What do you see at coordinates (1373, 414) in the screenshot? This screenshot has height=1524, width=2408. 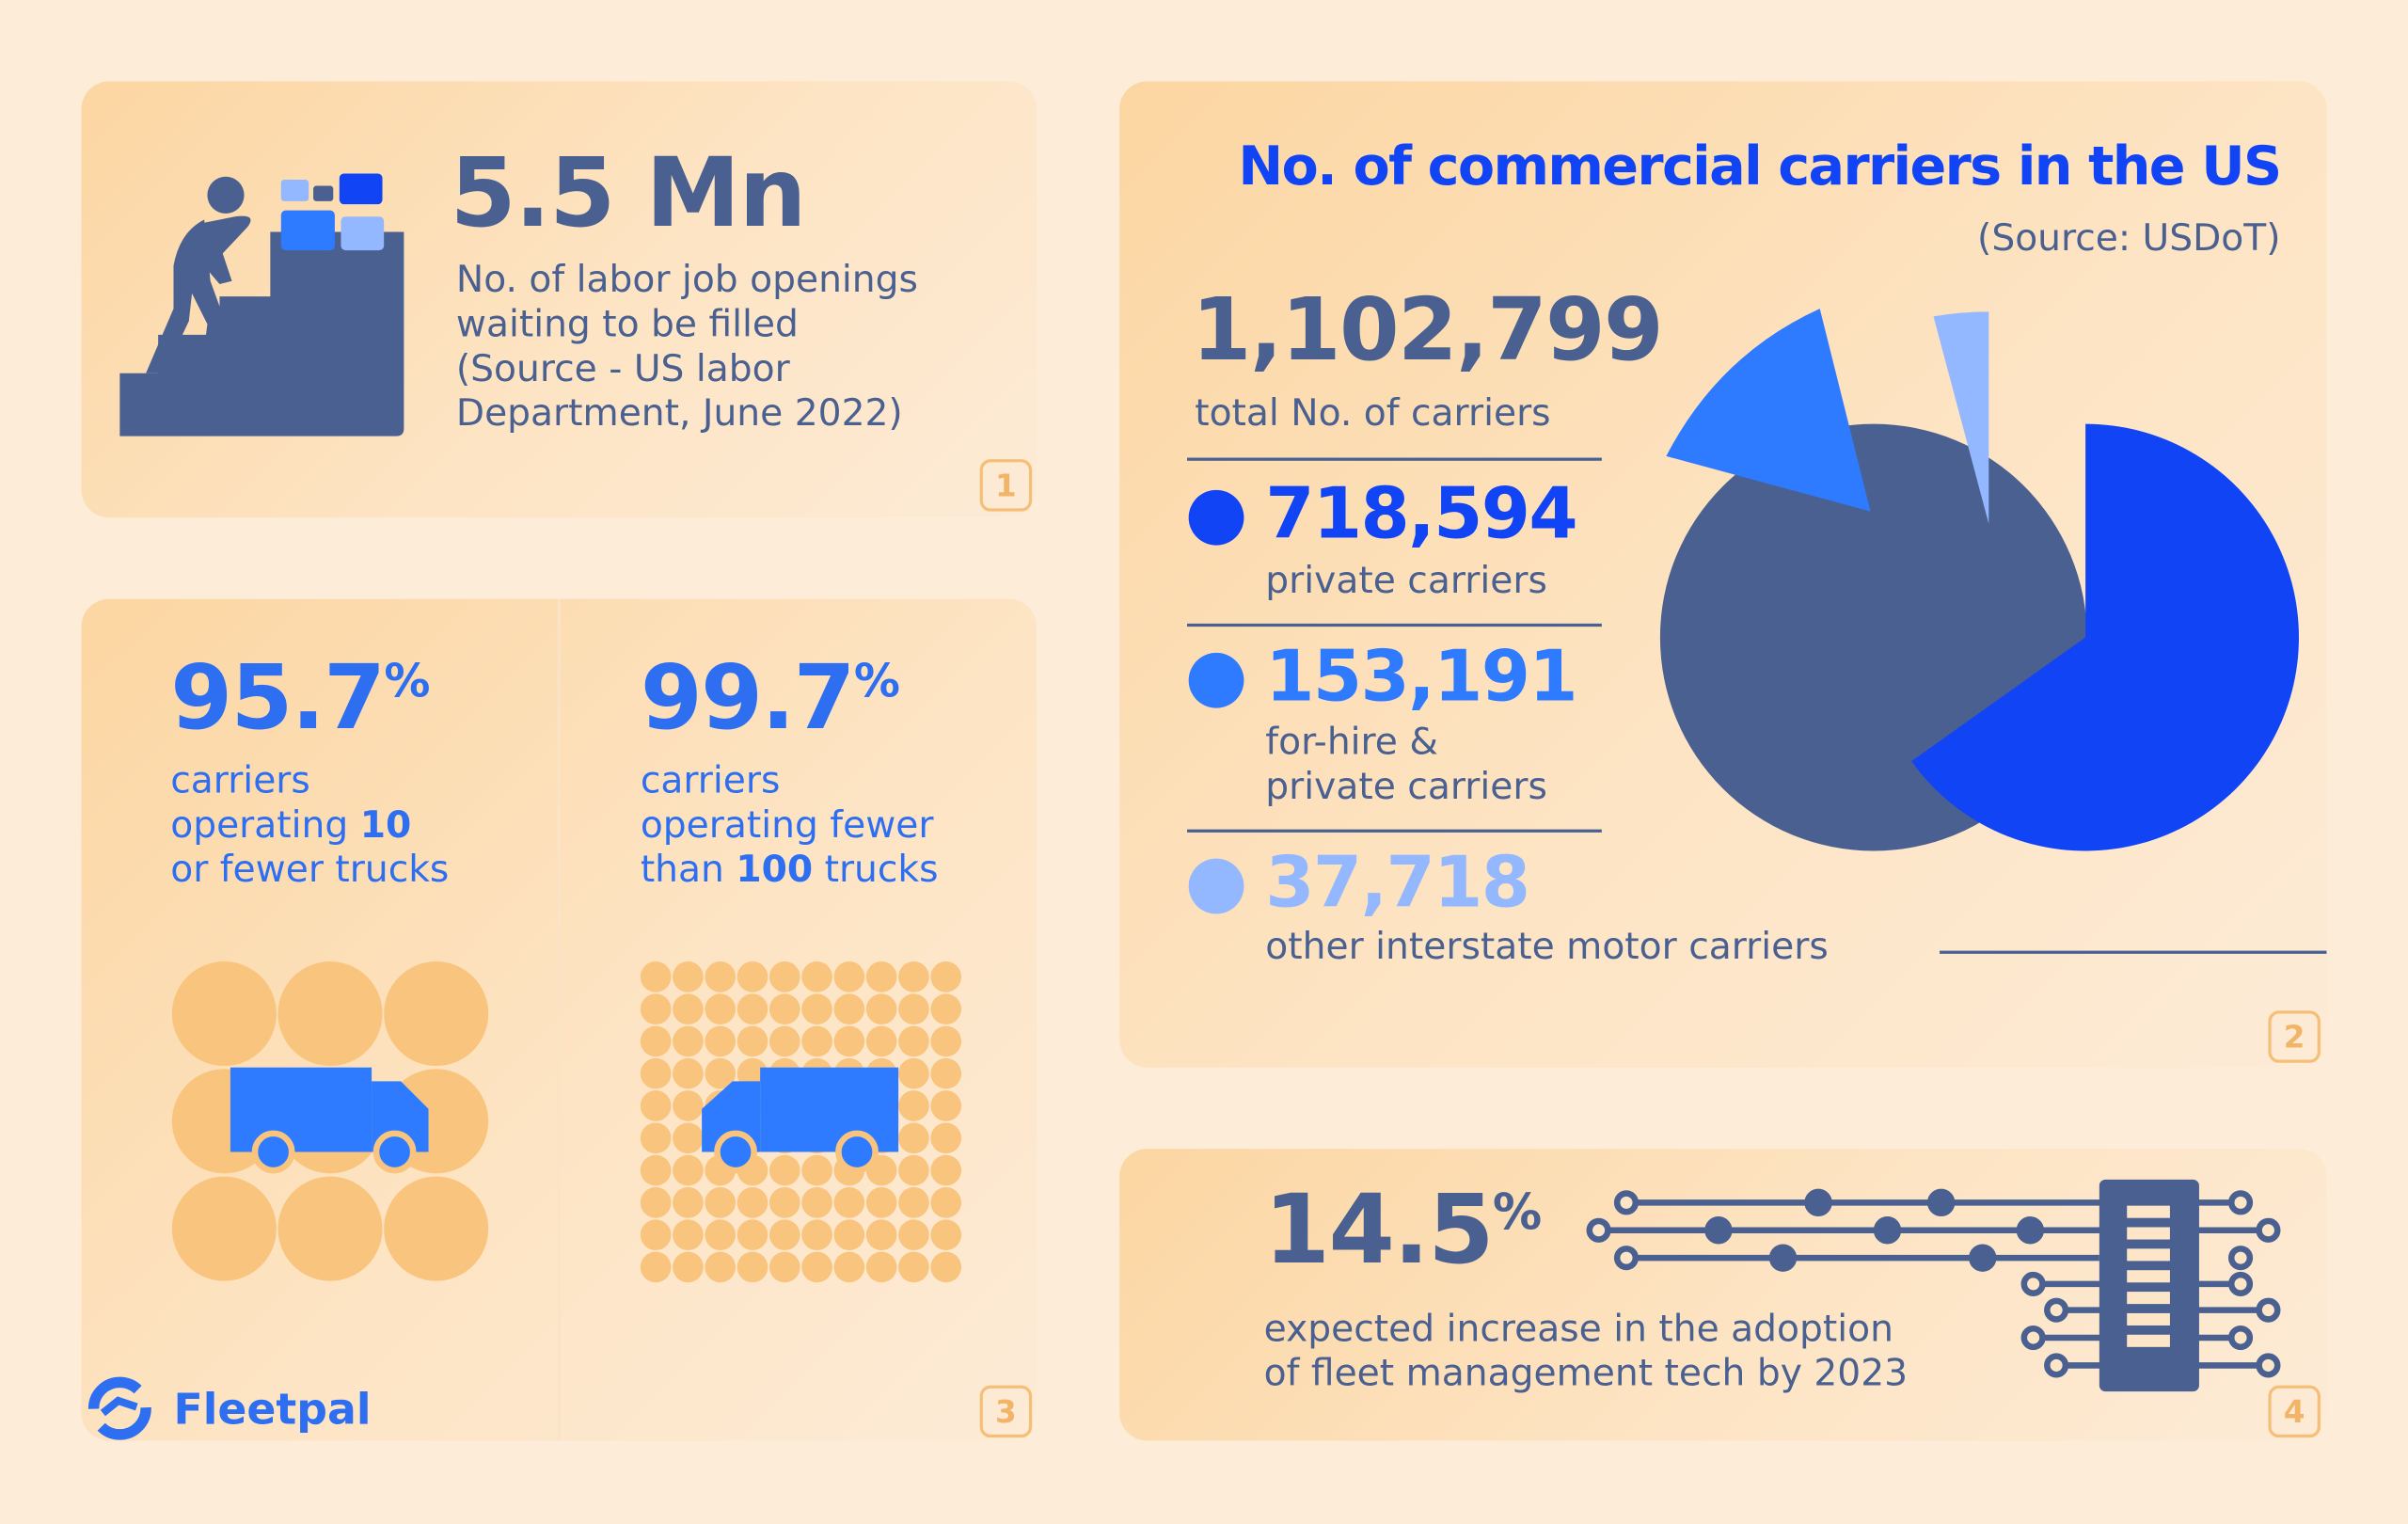 I see `total-carriers-label: total No. of carriers` at bounding box center [1373, 414].